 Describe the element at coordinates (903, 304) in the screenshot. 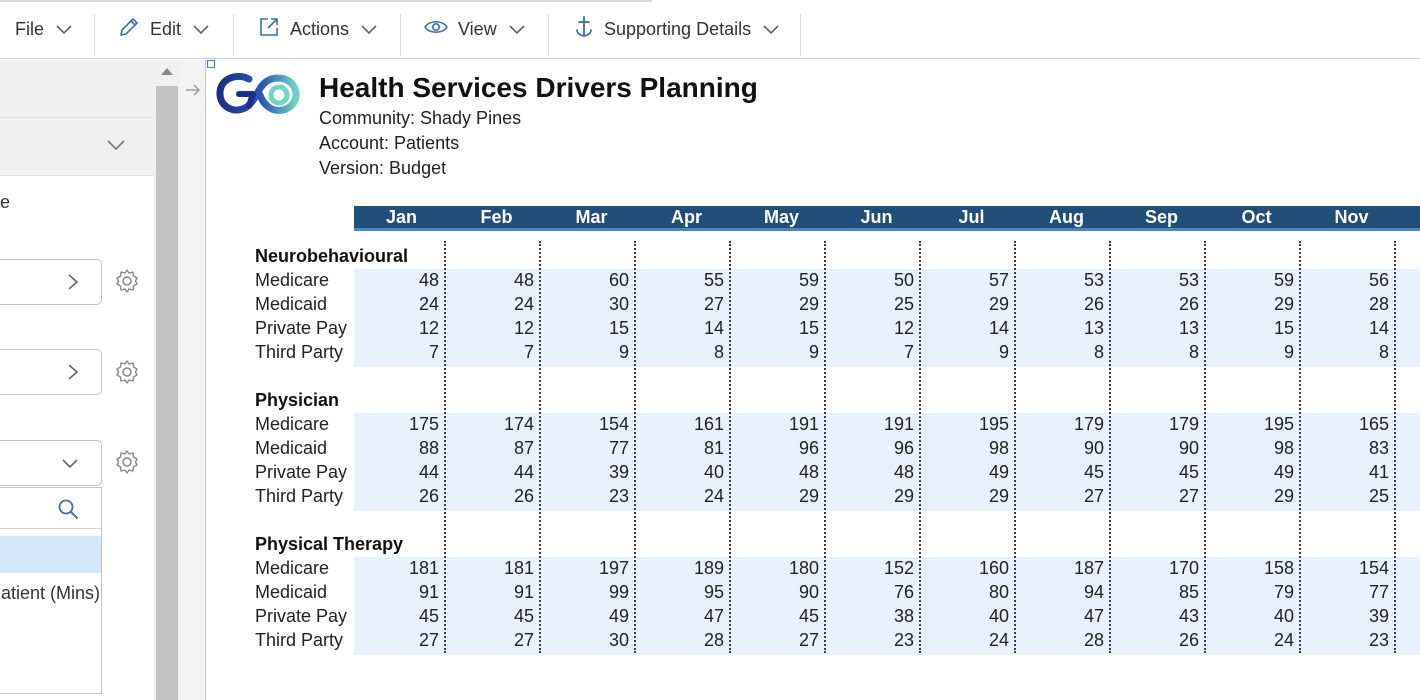

I see `table-cell: 25` at that location.